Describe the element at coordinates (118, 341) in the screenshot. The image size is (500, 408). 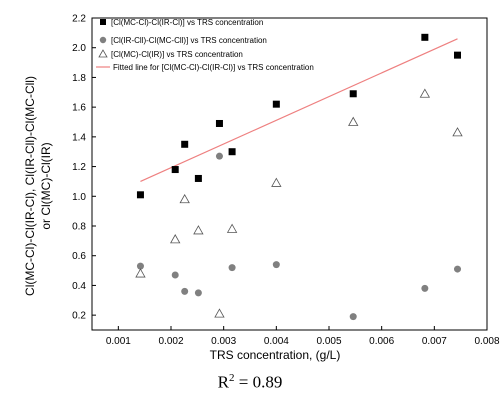
I see `x-tick-label: 0.001` at that location.